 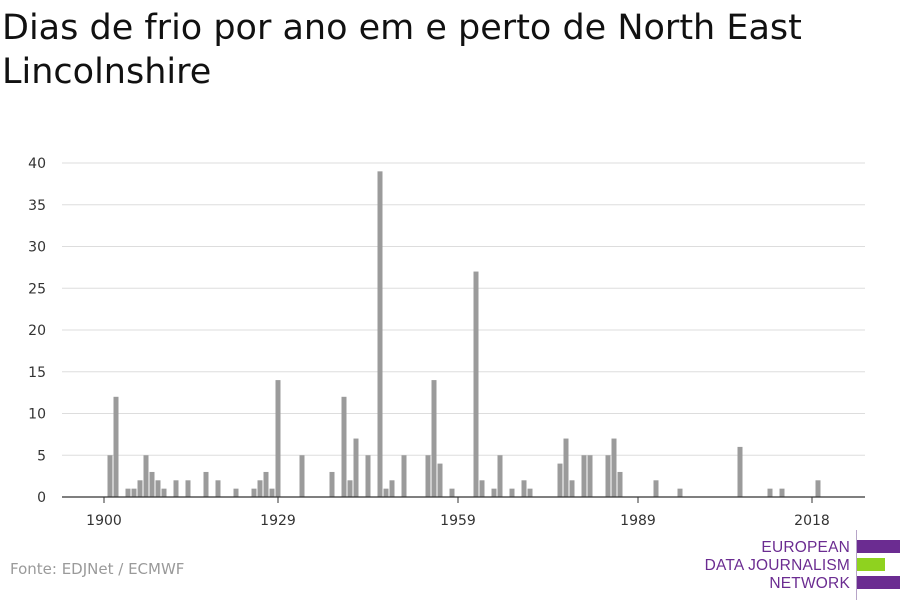 What do you see at coordinates (809, 583) in the screenshot?
I see `logo-line-3: NETWORK` at bounding box center [809, 583].